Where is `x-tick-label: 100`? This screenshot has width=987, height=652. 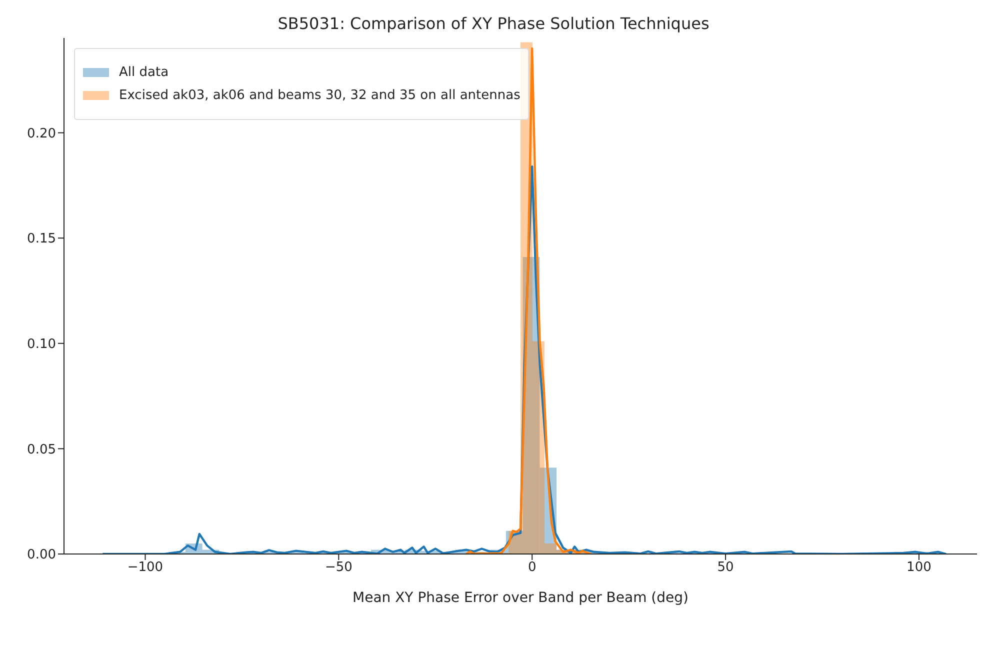 x-tick-label: 100 is located at coordinates (919, 568).